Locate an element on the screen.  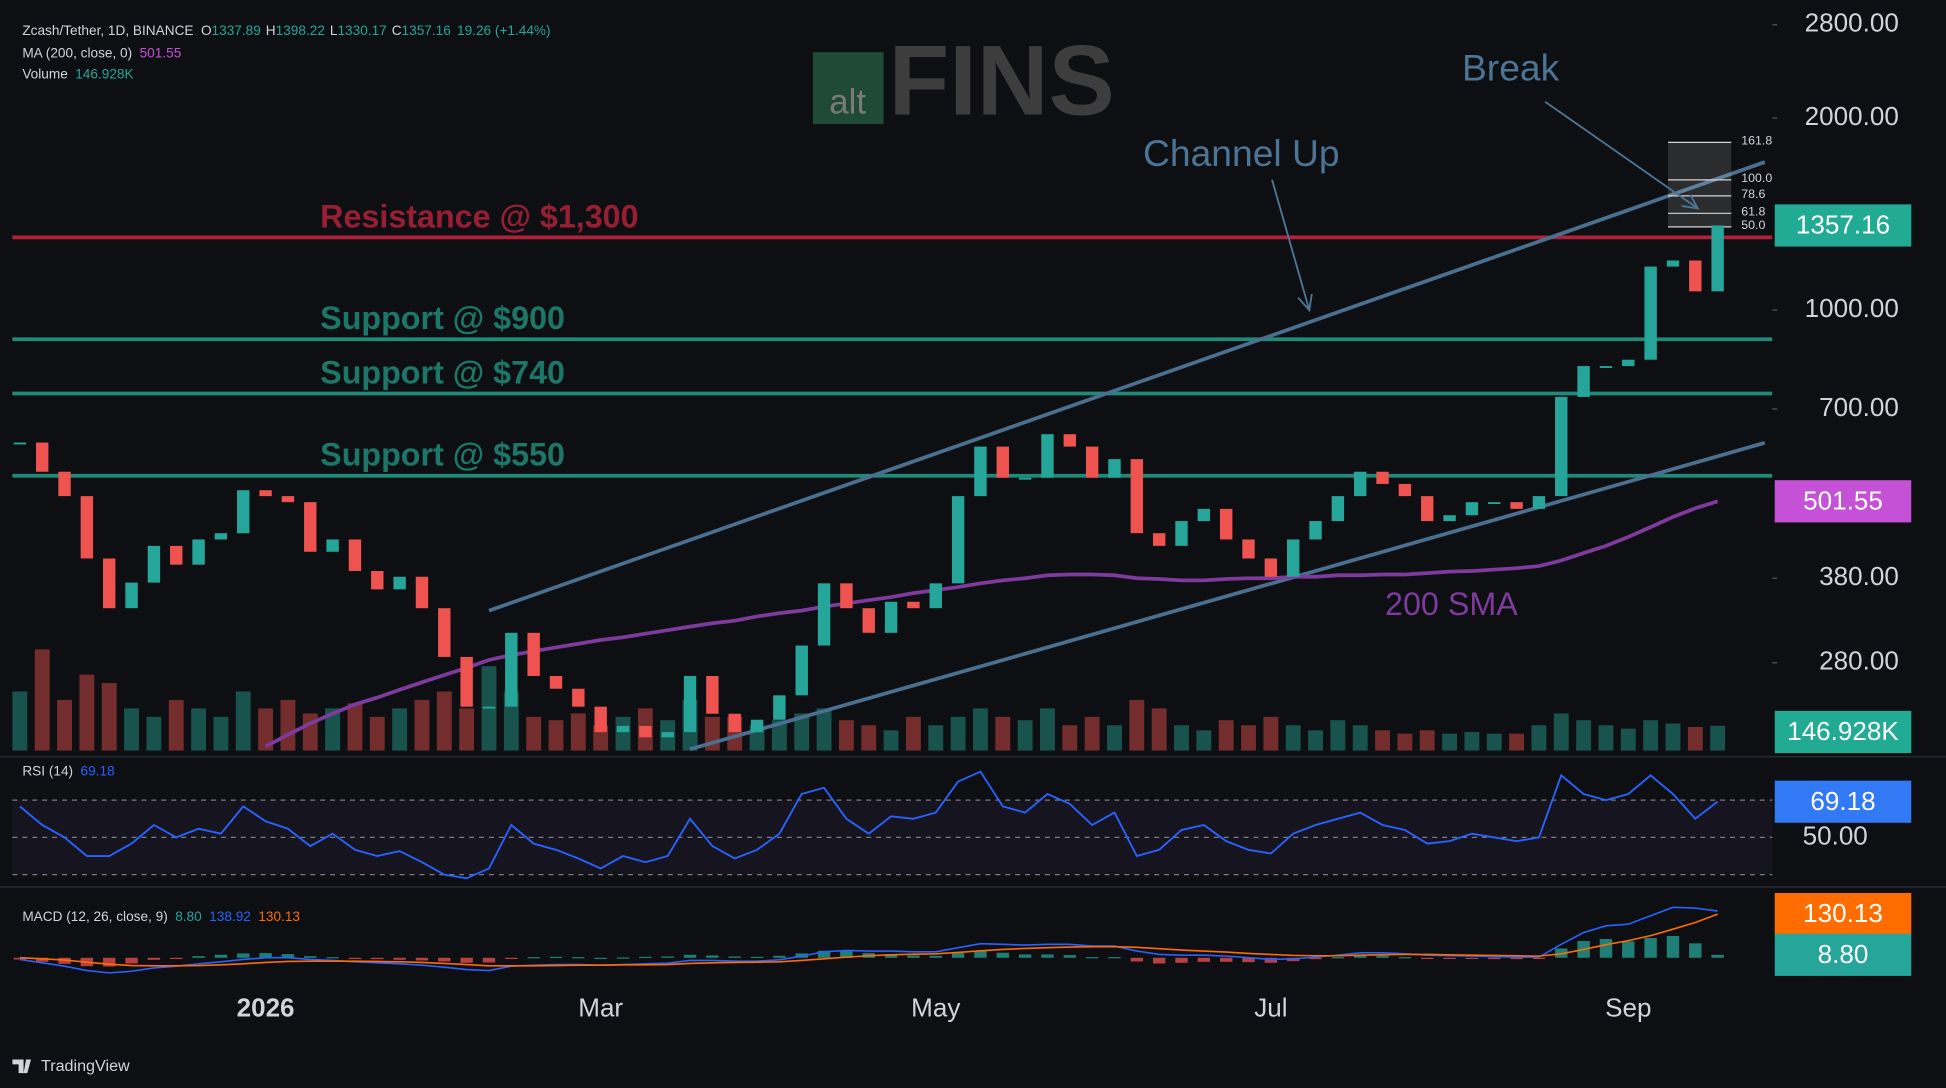
macd-title: MACD (12, 26, close, 9) is located at coordinates (94, 915).